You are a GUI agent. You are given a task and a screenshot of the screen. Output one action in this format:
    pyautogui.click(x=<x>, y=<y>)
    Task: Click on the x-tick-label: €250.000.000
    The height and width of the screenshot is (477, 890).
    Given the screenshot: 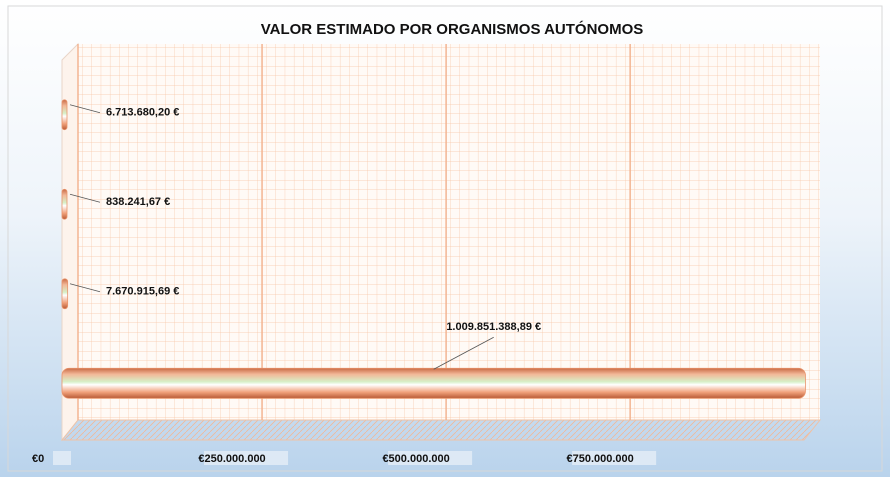 What is the action you would take?
    pyautogui.click(x=231, y=459)
    